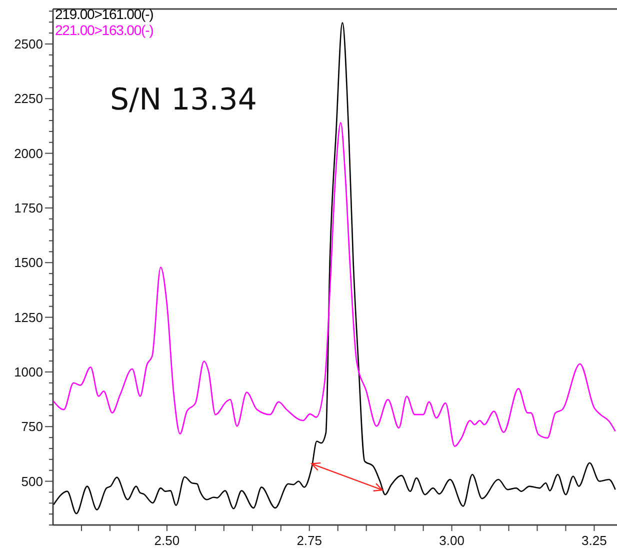 Image resolution: width=617 pixels, height=556 pixels. I want to click on y-tick-label: 1000, so click(28, 372).